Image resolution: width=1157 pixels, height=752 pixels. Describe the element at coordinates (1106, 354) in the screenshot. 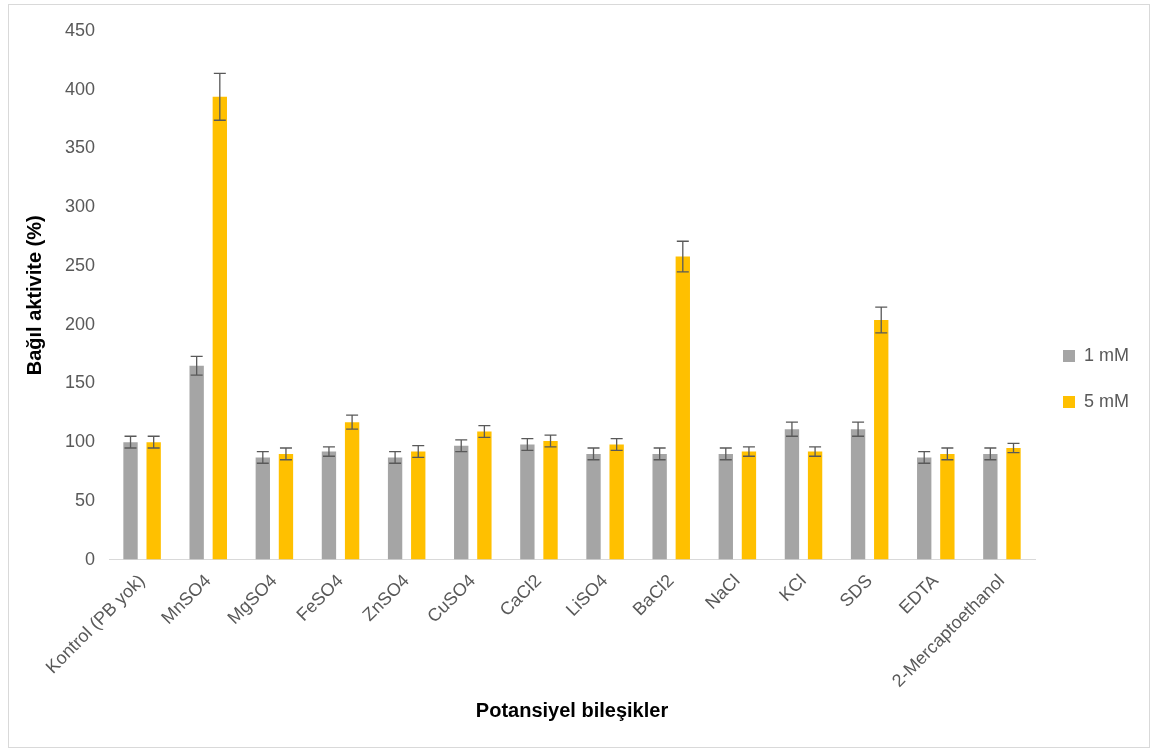

I see `legend-label: 1 mM` at that location.